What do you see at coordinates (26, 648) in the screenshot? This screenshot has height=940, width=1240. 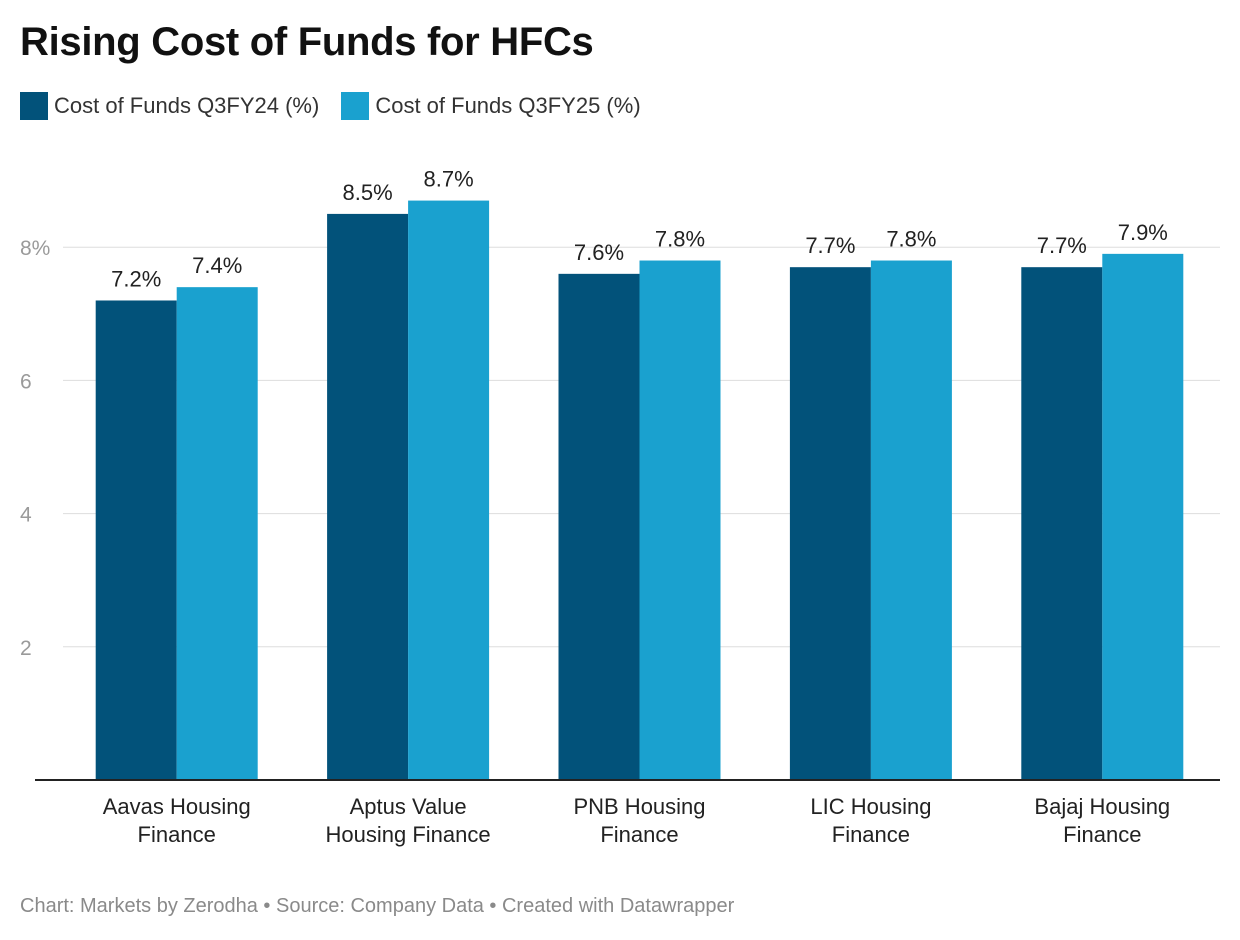 I see `y-tick-label: 2` at bounding box center [26, 648].